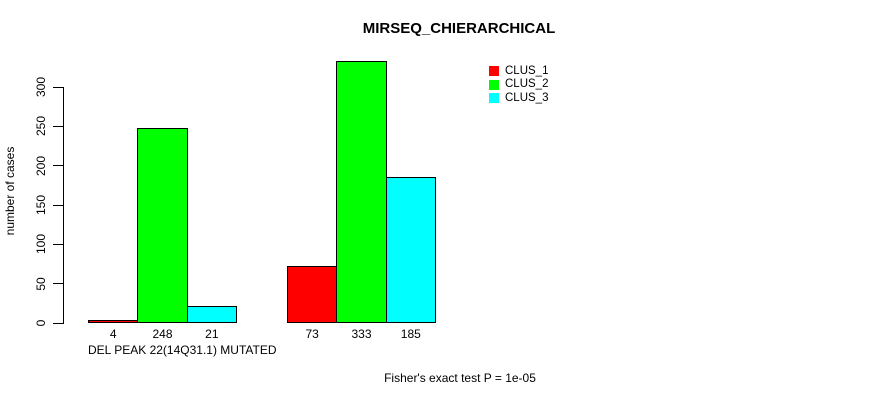 The width and height of the screenshot is (890, 400). What do you see at coordinates (410, 334) in the screenshot?
I see `bar-value-label: 185` at bounding box center [410, 334].